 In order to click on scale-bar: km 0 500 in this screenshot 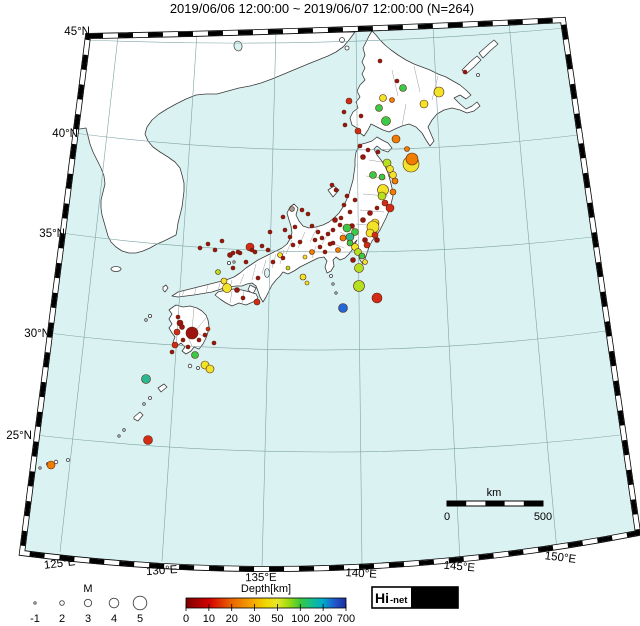, I will do `click(498, 505)`.